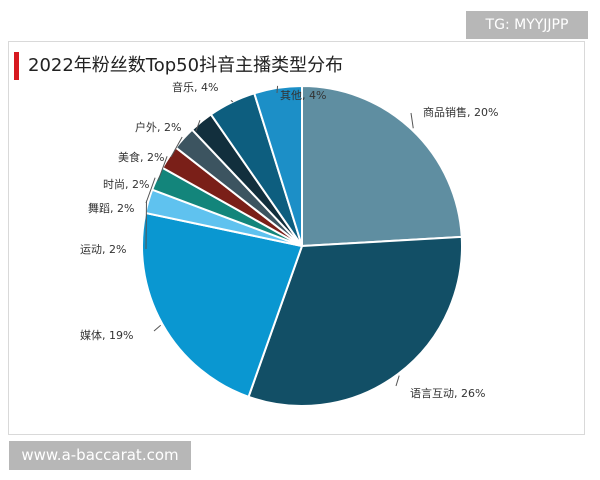  Describe the element at coordinates (100, 455) in the screenshot. I see `bottom-watermark: www.a-baccarat.com` at that location.